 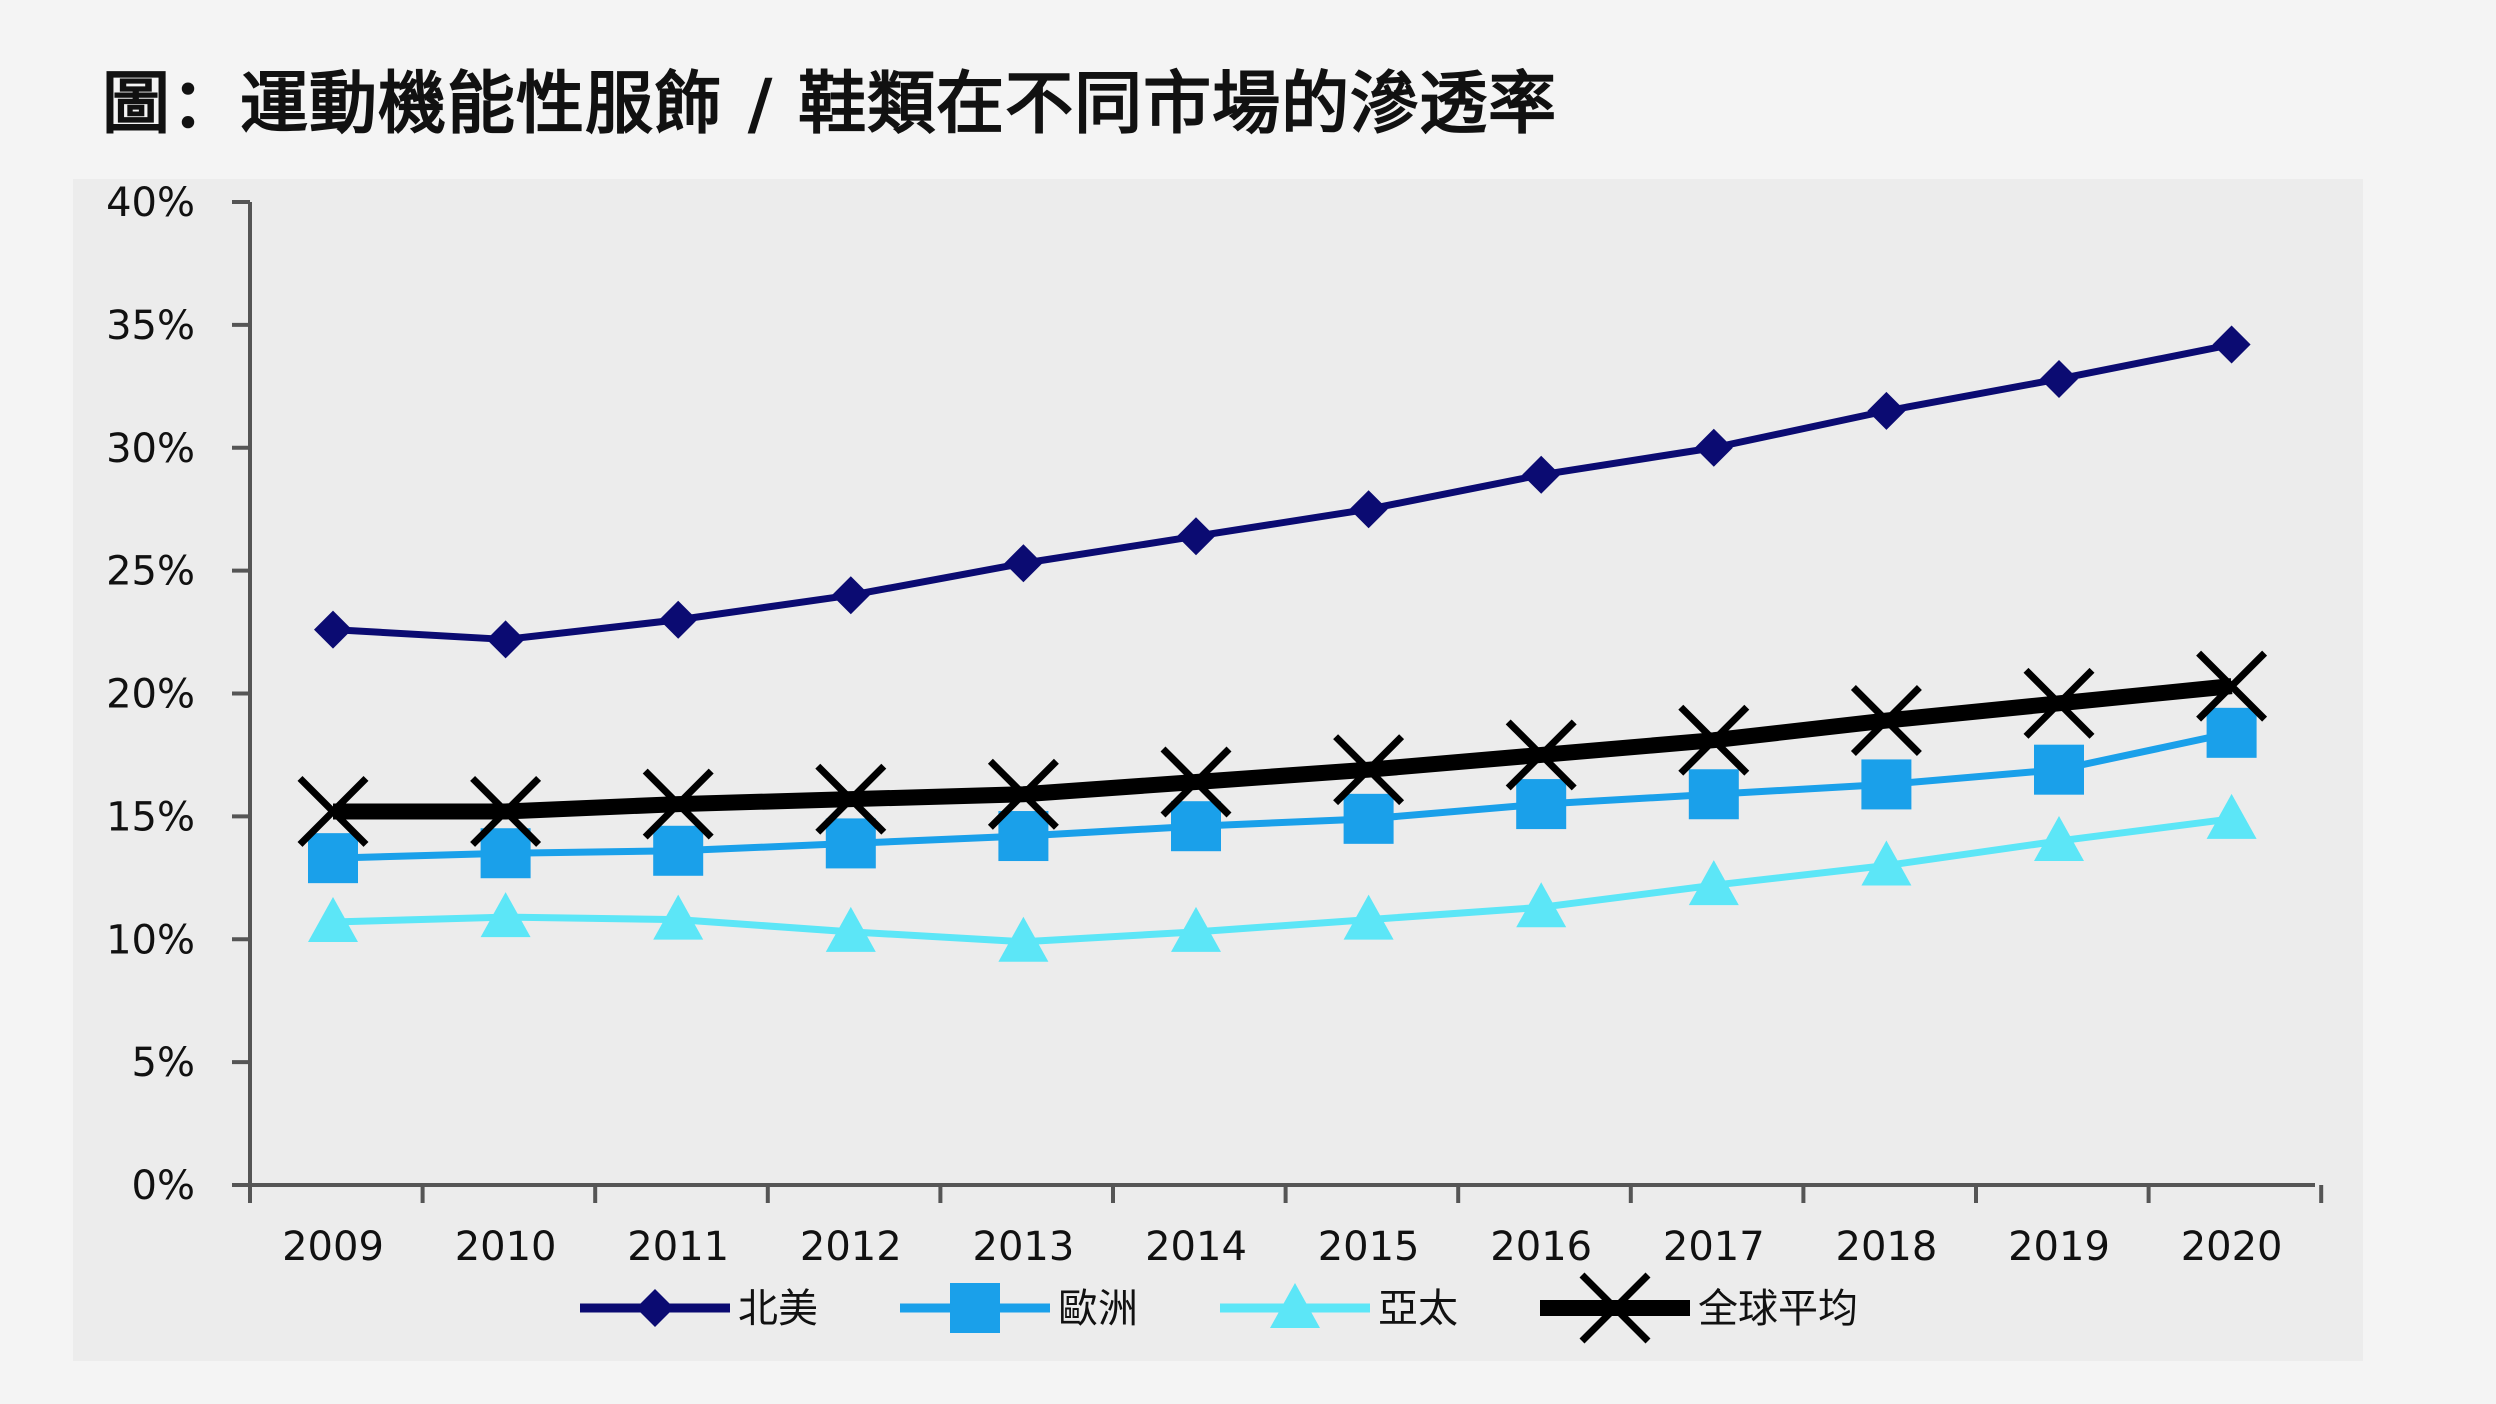 What do you see at coordinates (1219, 1308) in the screenshot?
I see `chart-legend: 北美 歐洲 亞太 全球平均` at bounding box center [1219, 1308].